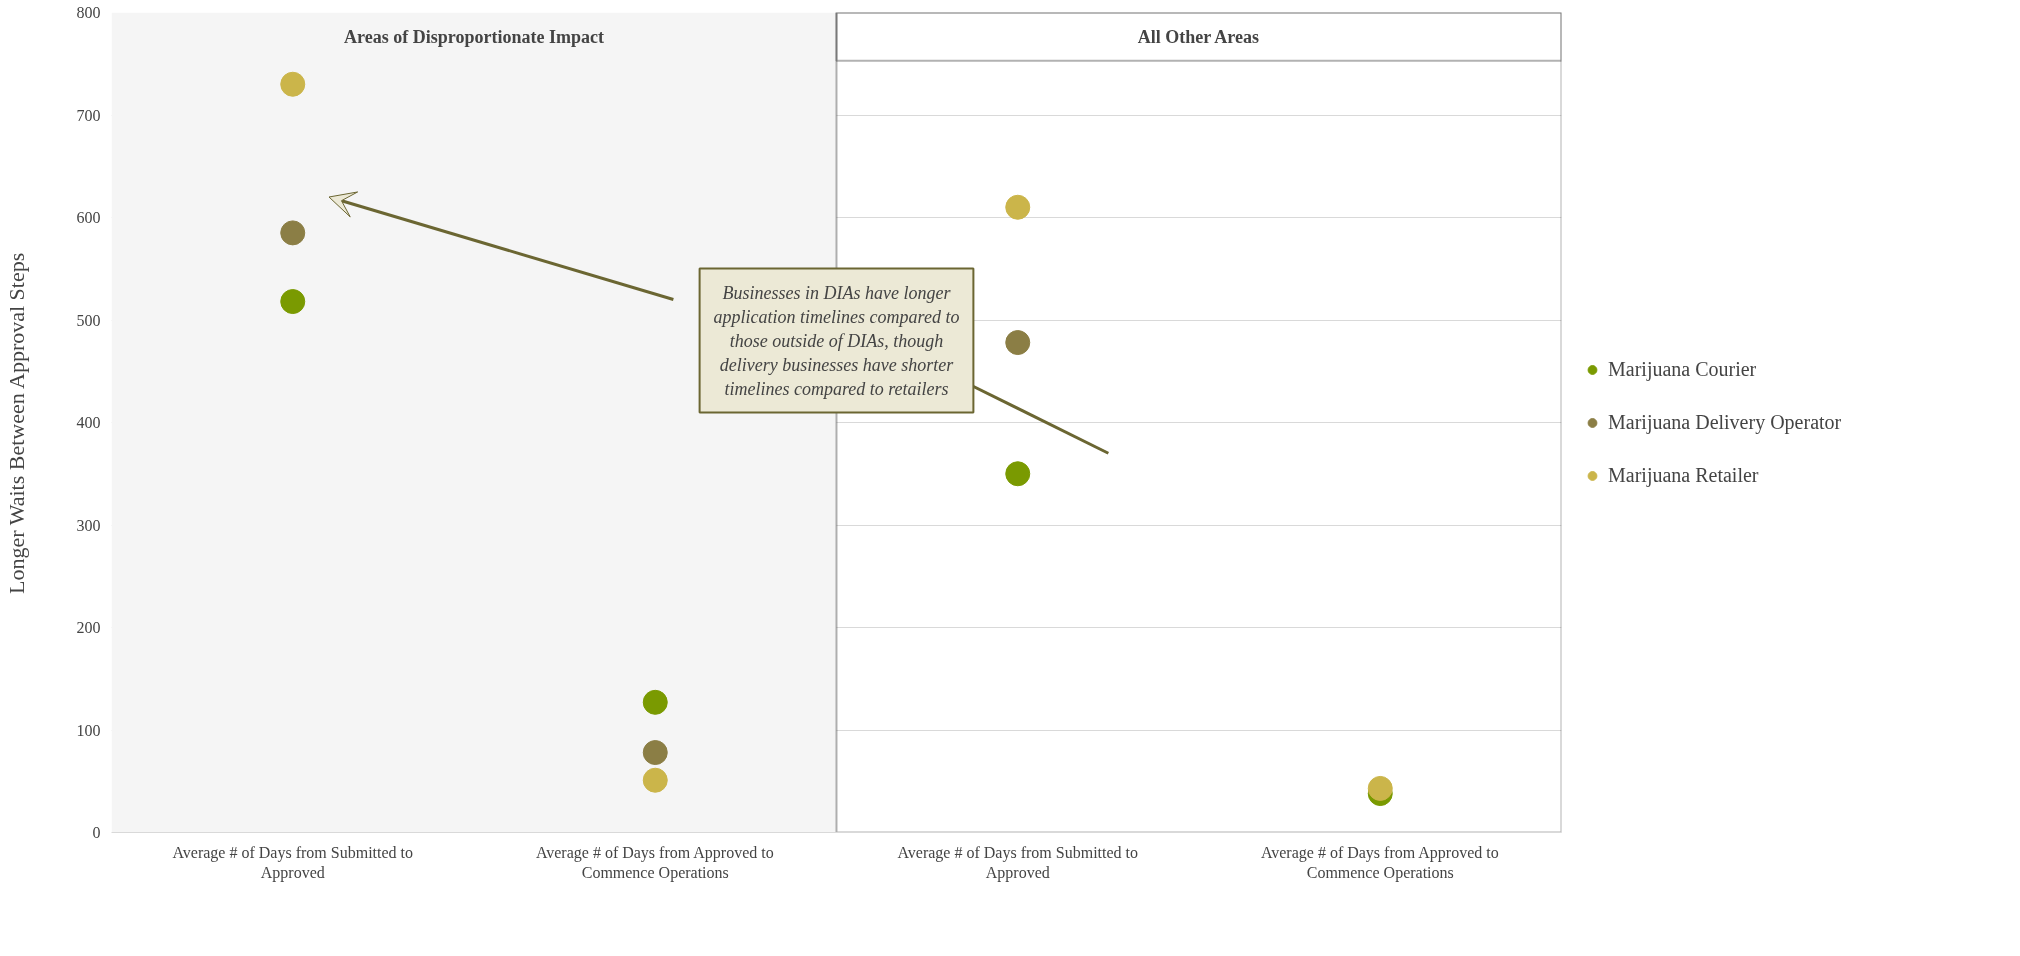  What do you see at coordinates (1198, 37) in the screenshot?
I see `annotation: All Other Areas` at bounding box center [1198, 37].